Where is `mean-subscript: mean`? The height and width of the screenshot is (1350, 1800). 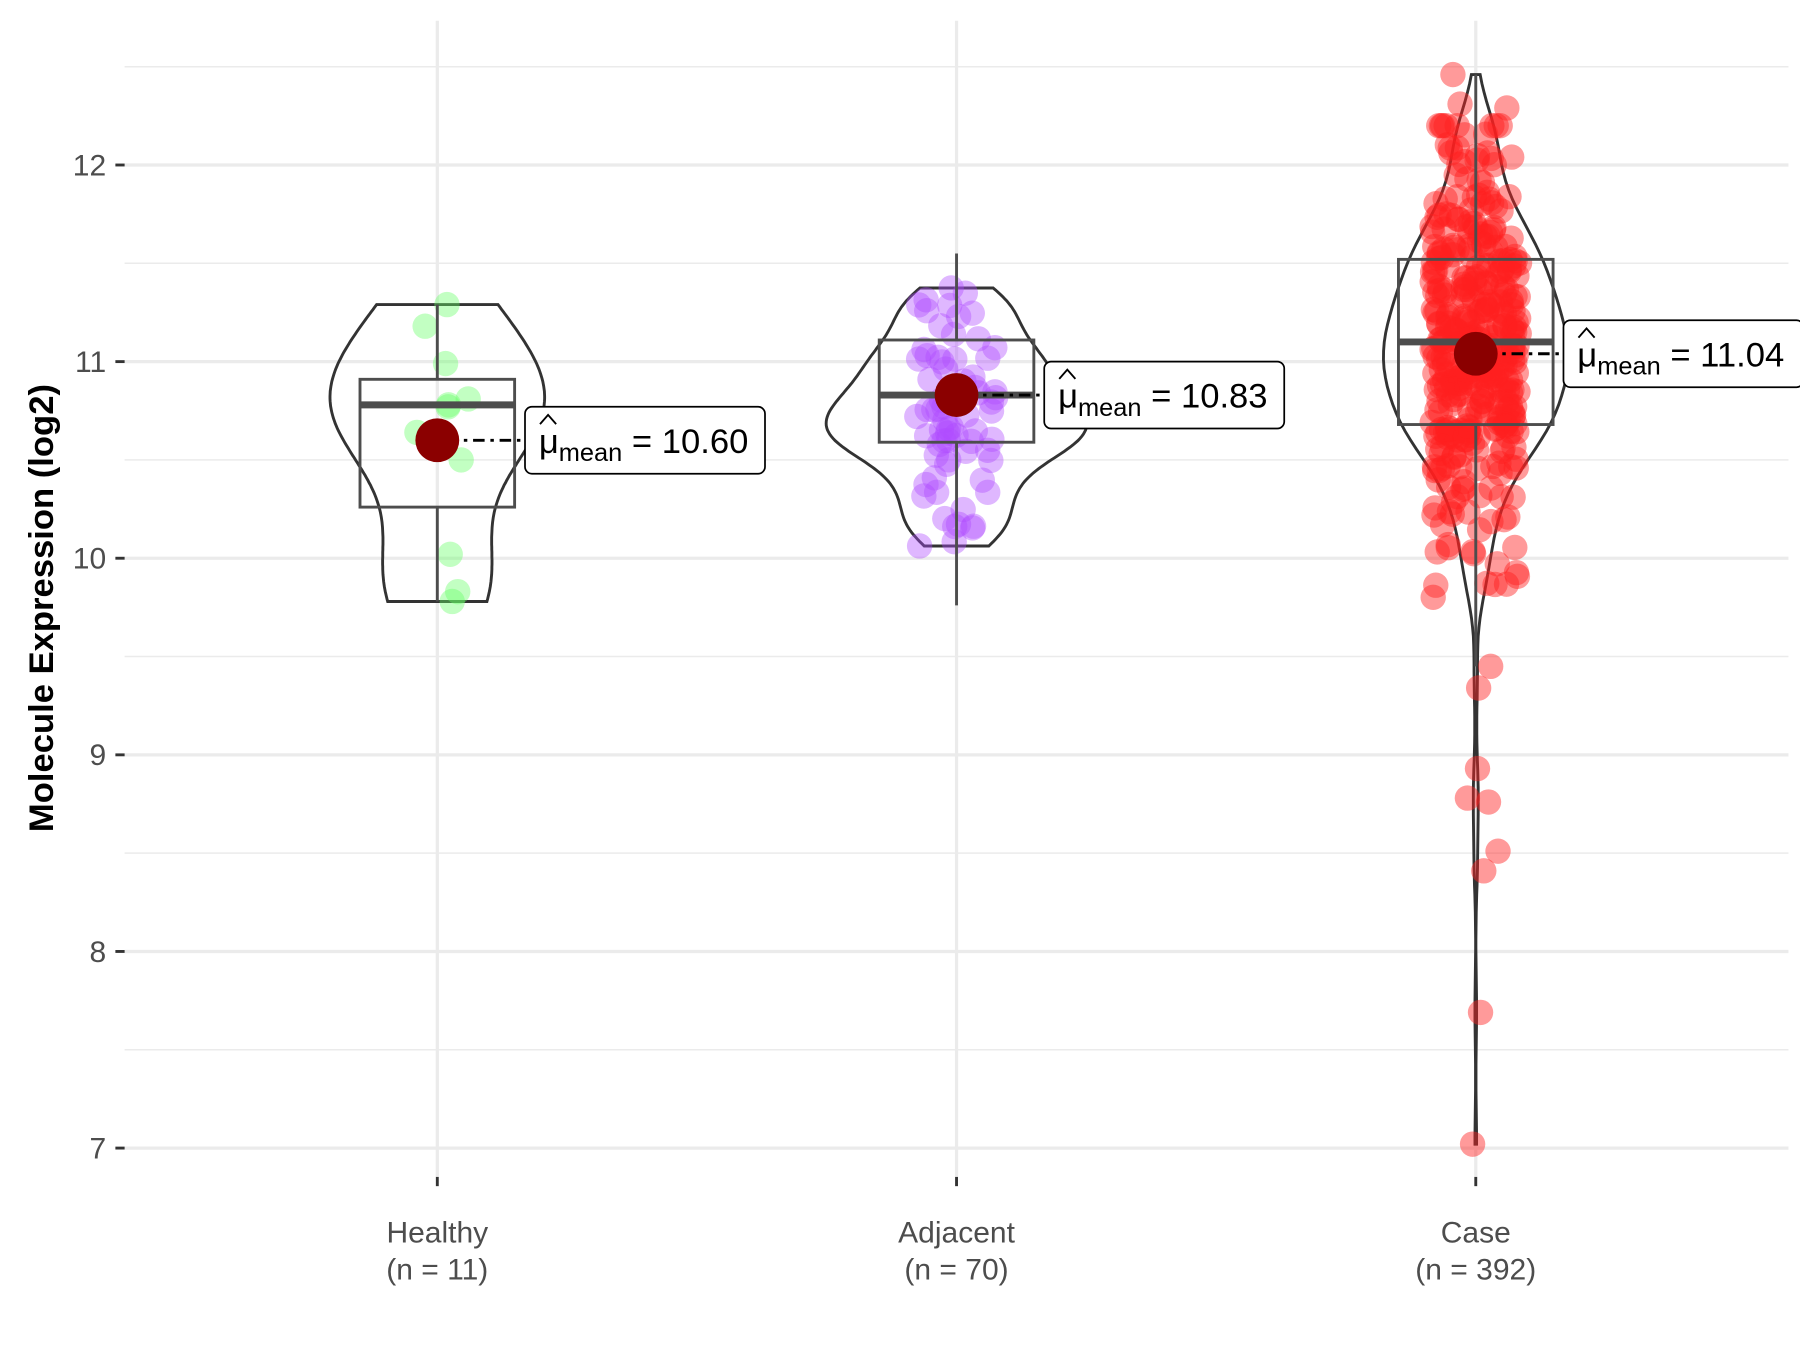 mean-subscript: mean is located at coordinates (1109, 408).